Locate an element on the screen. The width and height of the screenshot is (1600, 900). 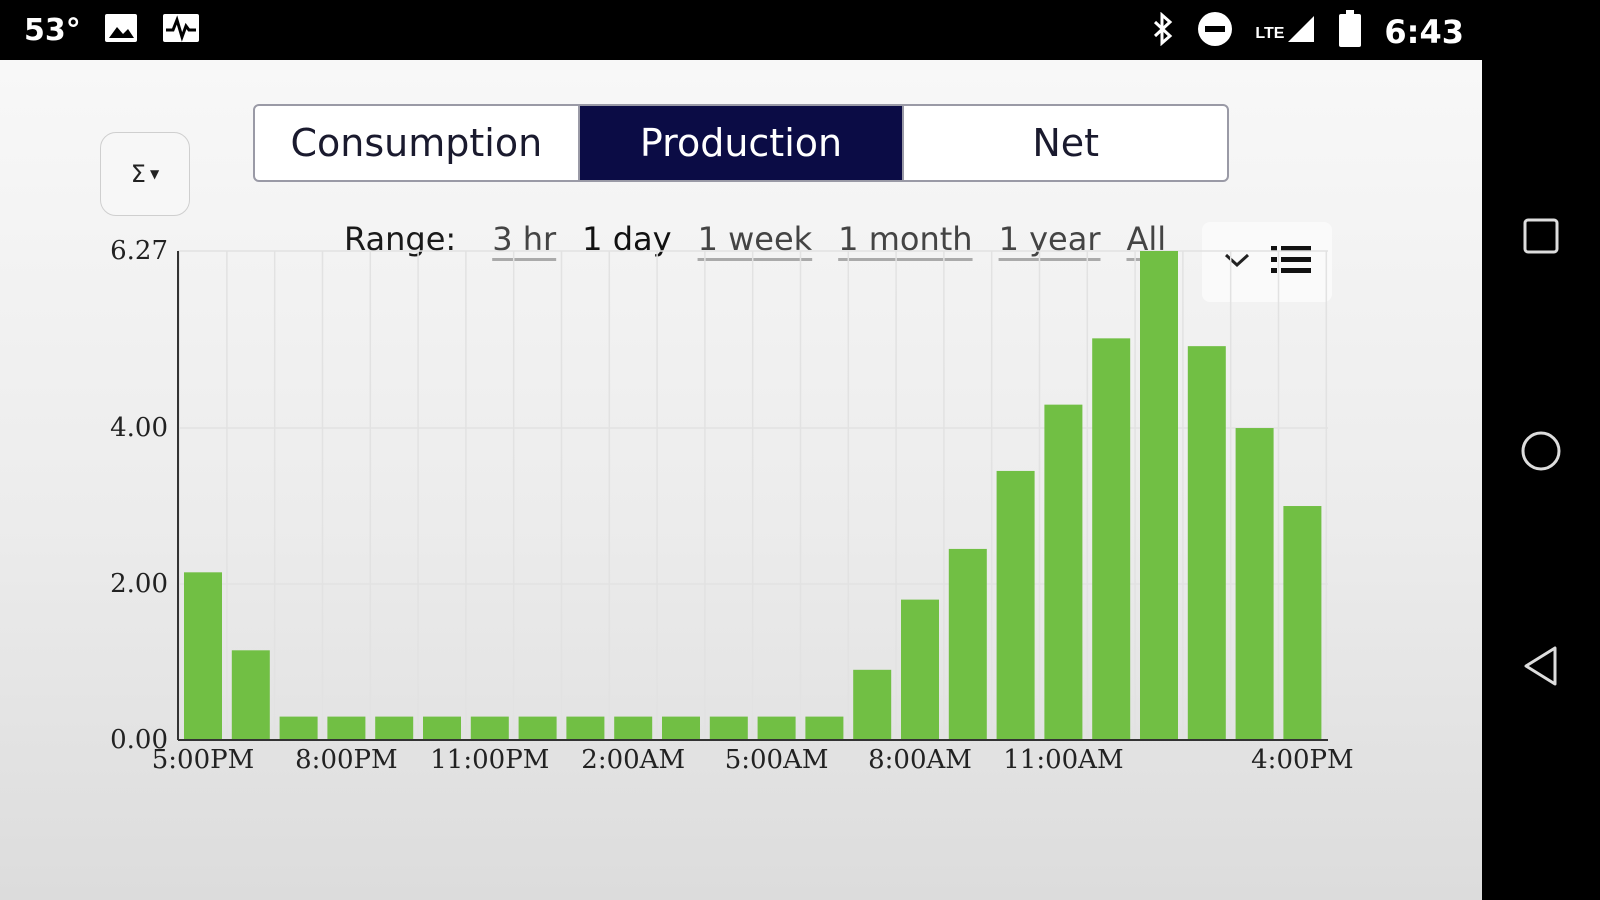
status-bar: 53° LTE 6:43 is located at coordinates (800, 30).